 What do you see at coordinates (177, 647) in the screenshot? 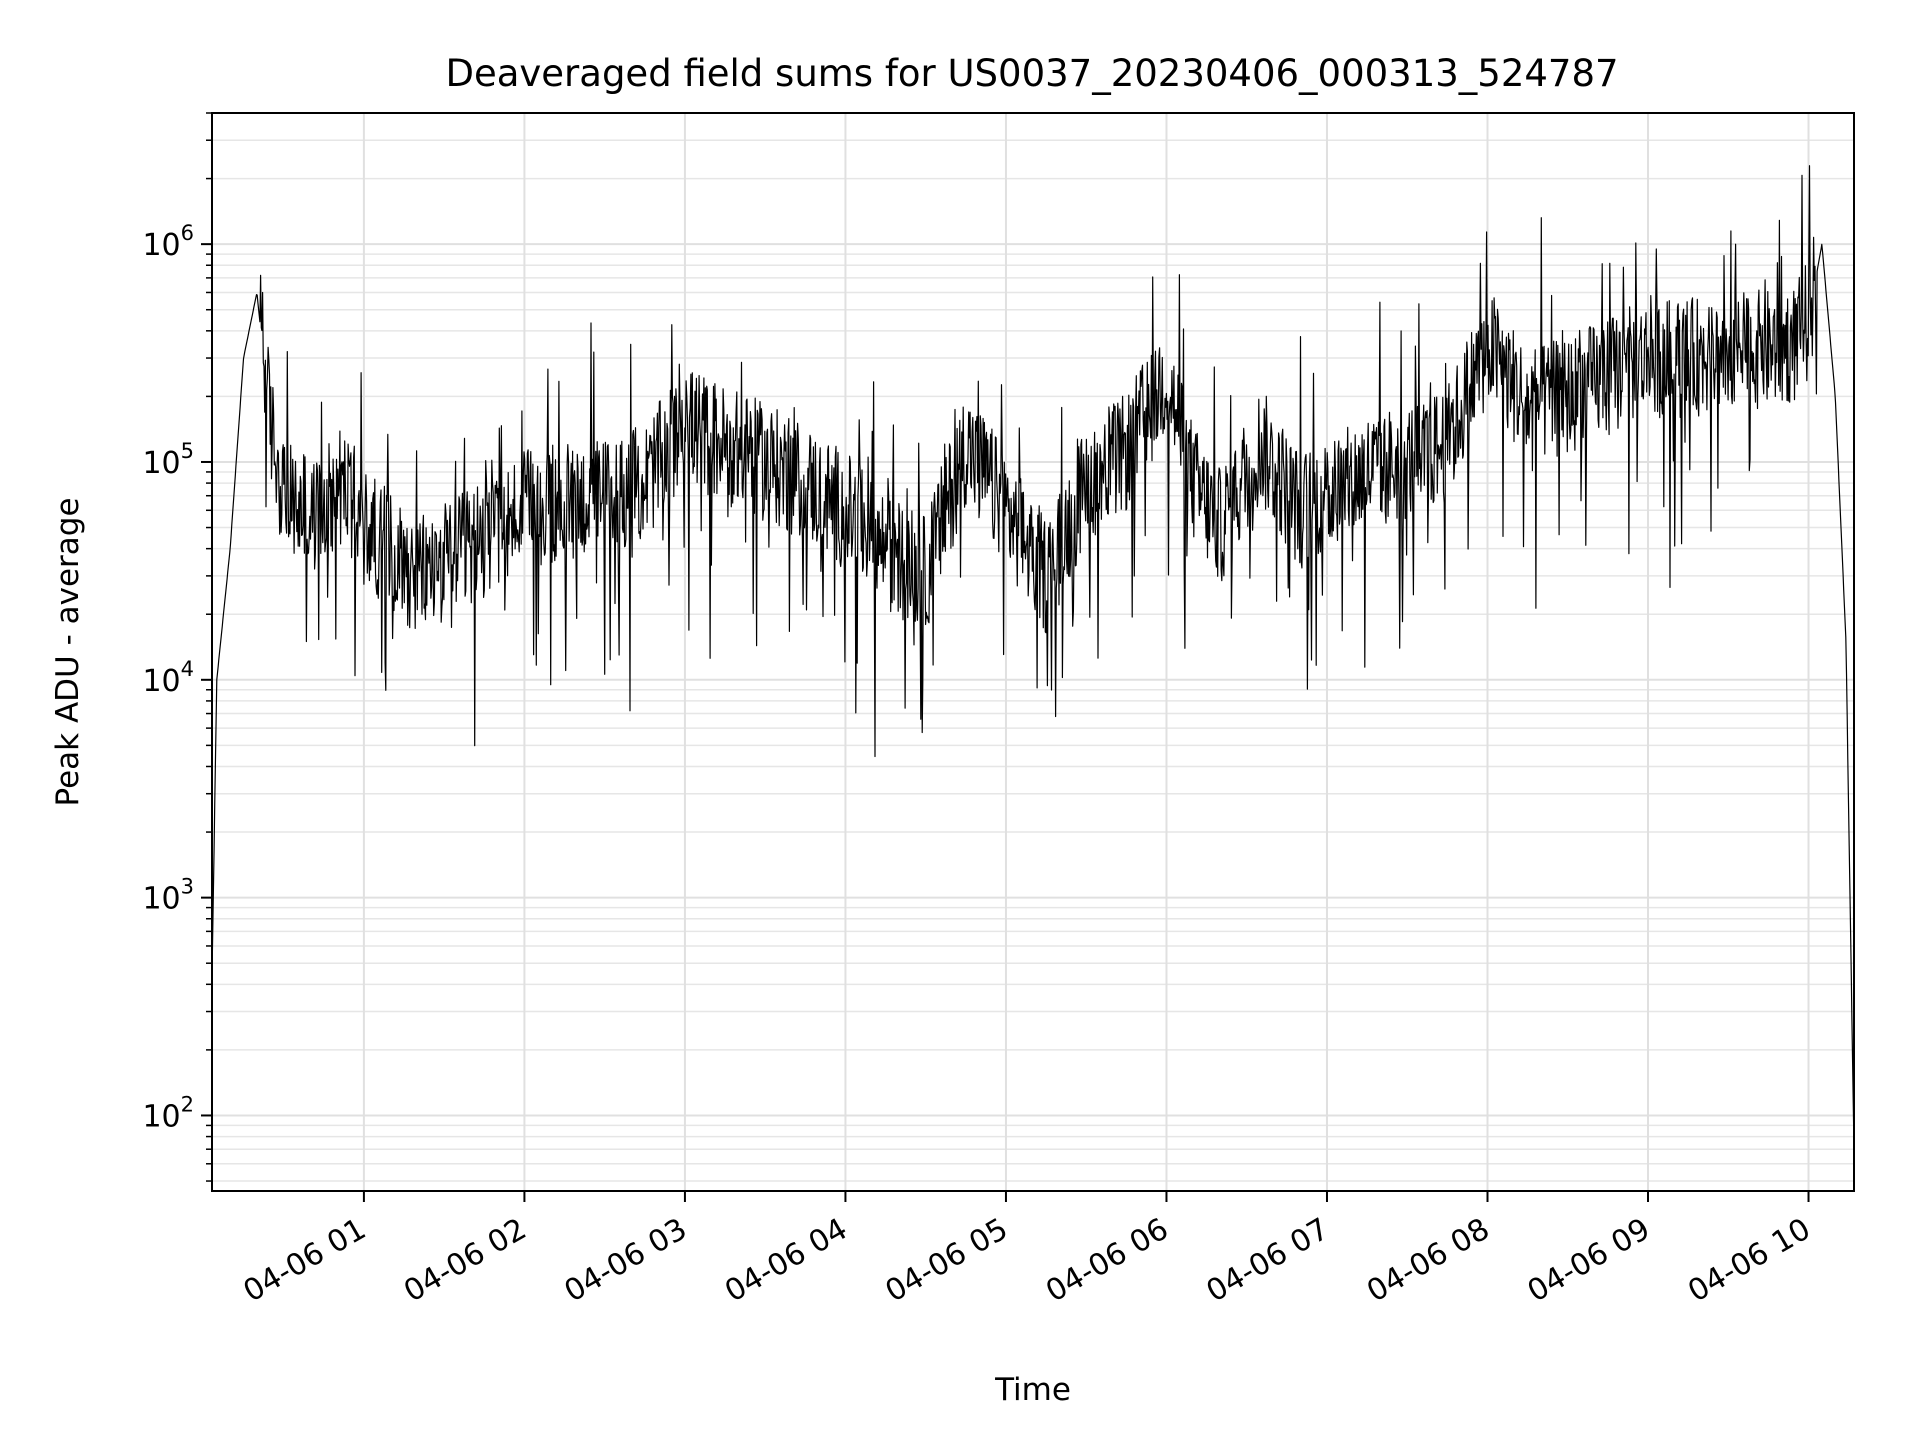
I see `y-axis: 10² 10³ 10⁴ 10⁵ 10⁶` at bounding box center [177, 647].